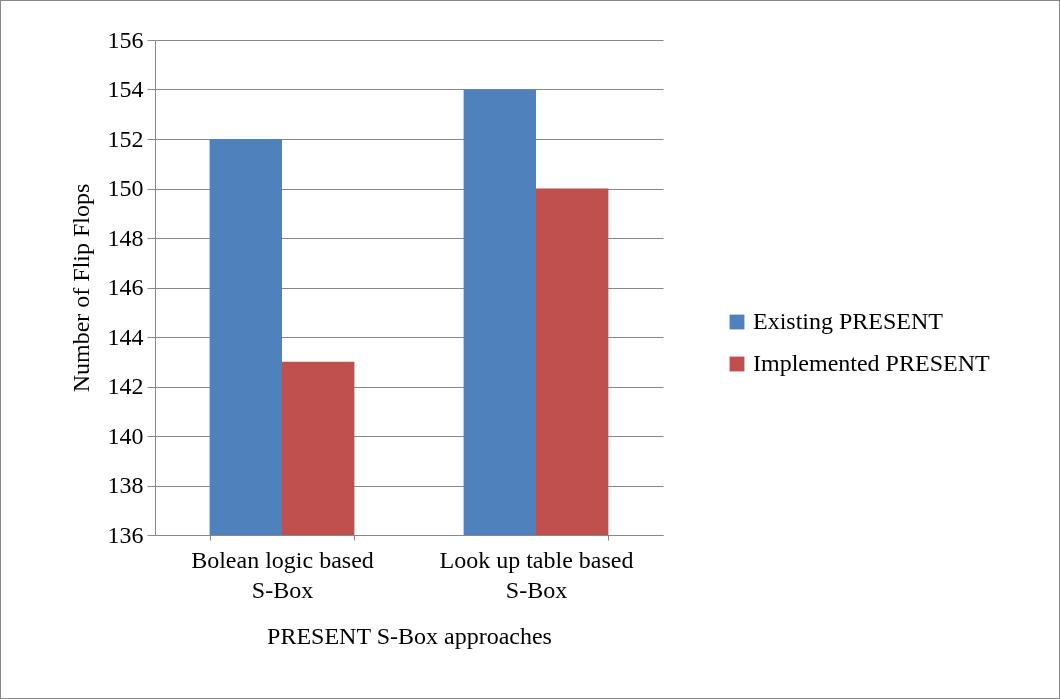  What do you see at coordinates (125, 386) in the screenshot?
I see `y-tick-label: 142` at bounding box center [125, 386].